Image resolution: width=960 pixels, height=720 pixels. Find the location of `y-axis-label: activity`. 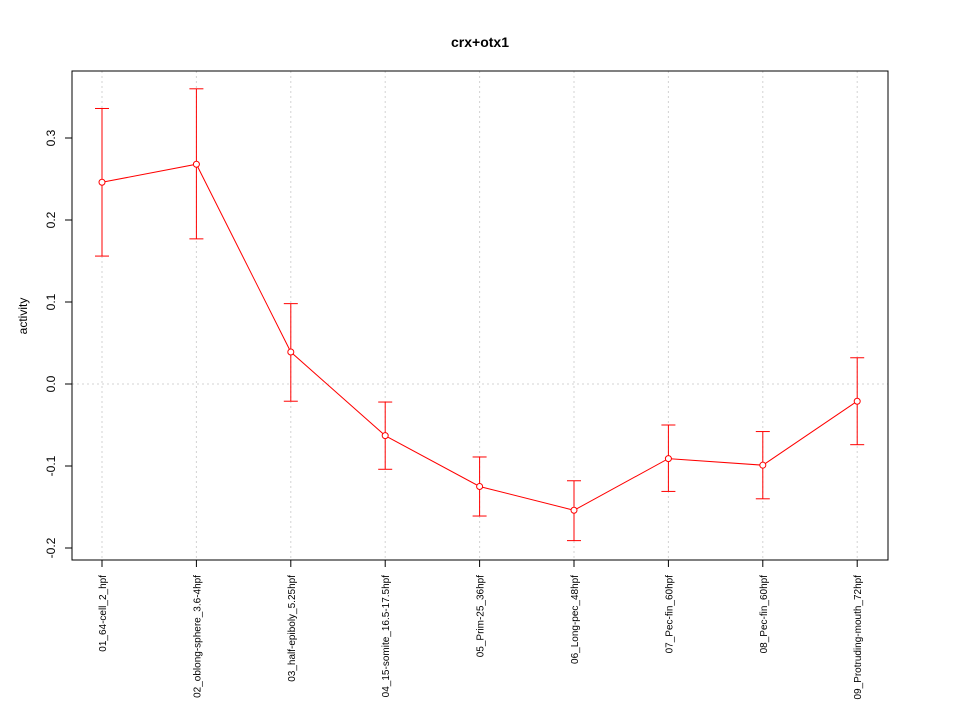

y-axis-label: activity is located at coordinates (23, 316).